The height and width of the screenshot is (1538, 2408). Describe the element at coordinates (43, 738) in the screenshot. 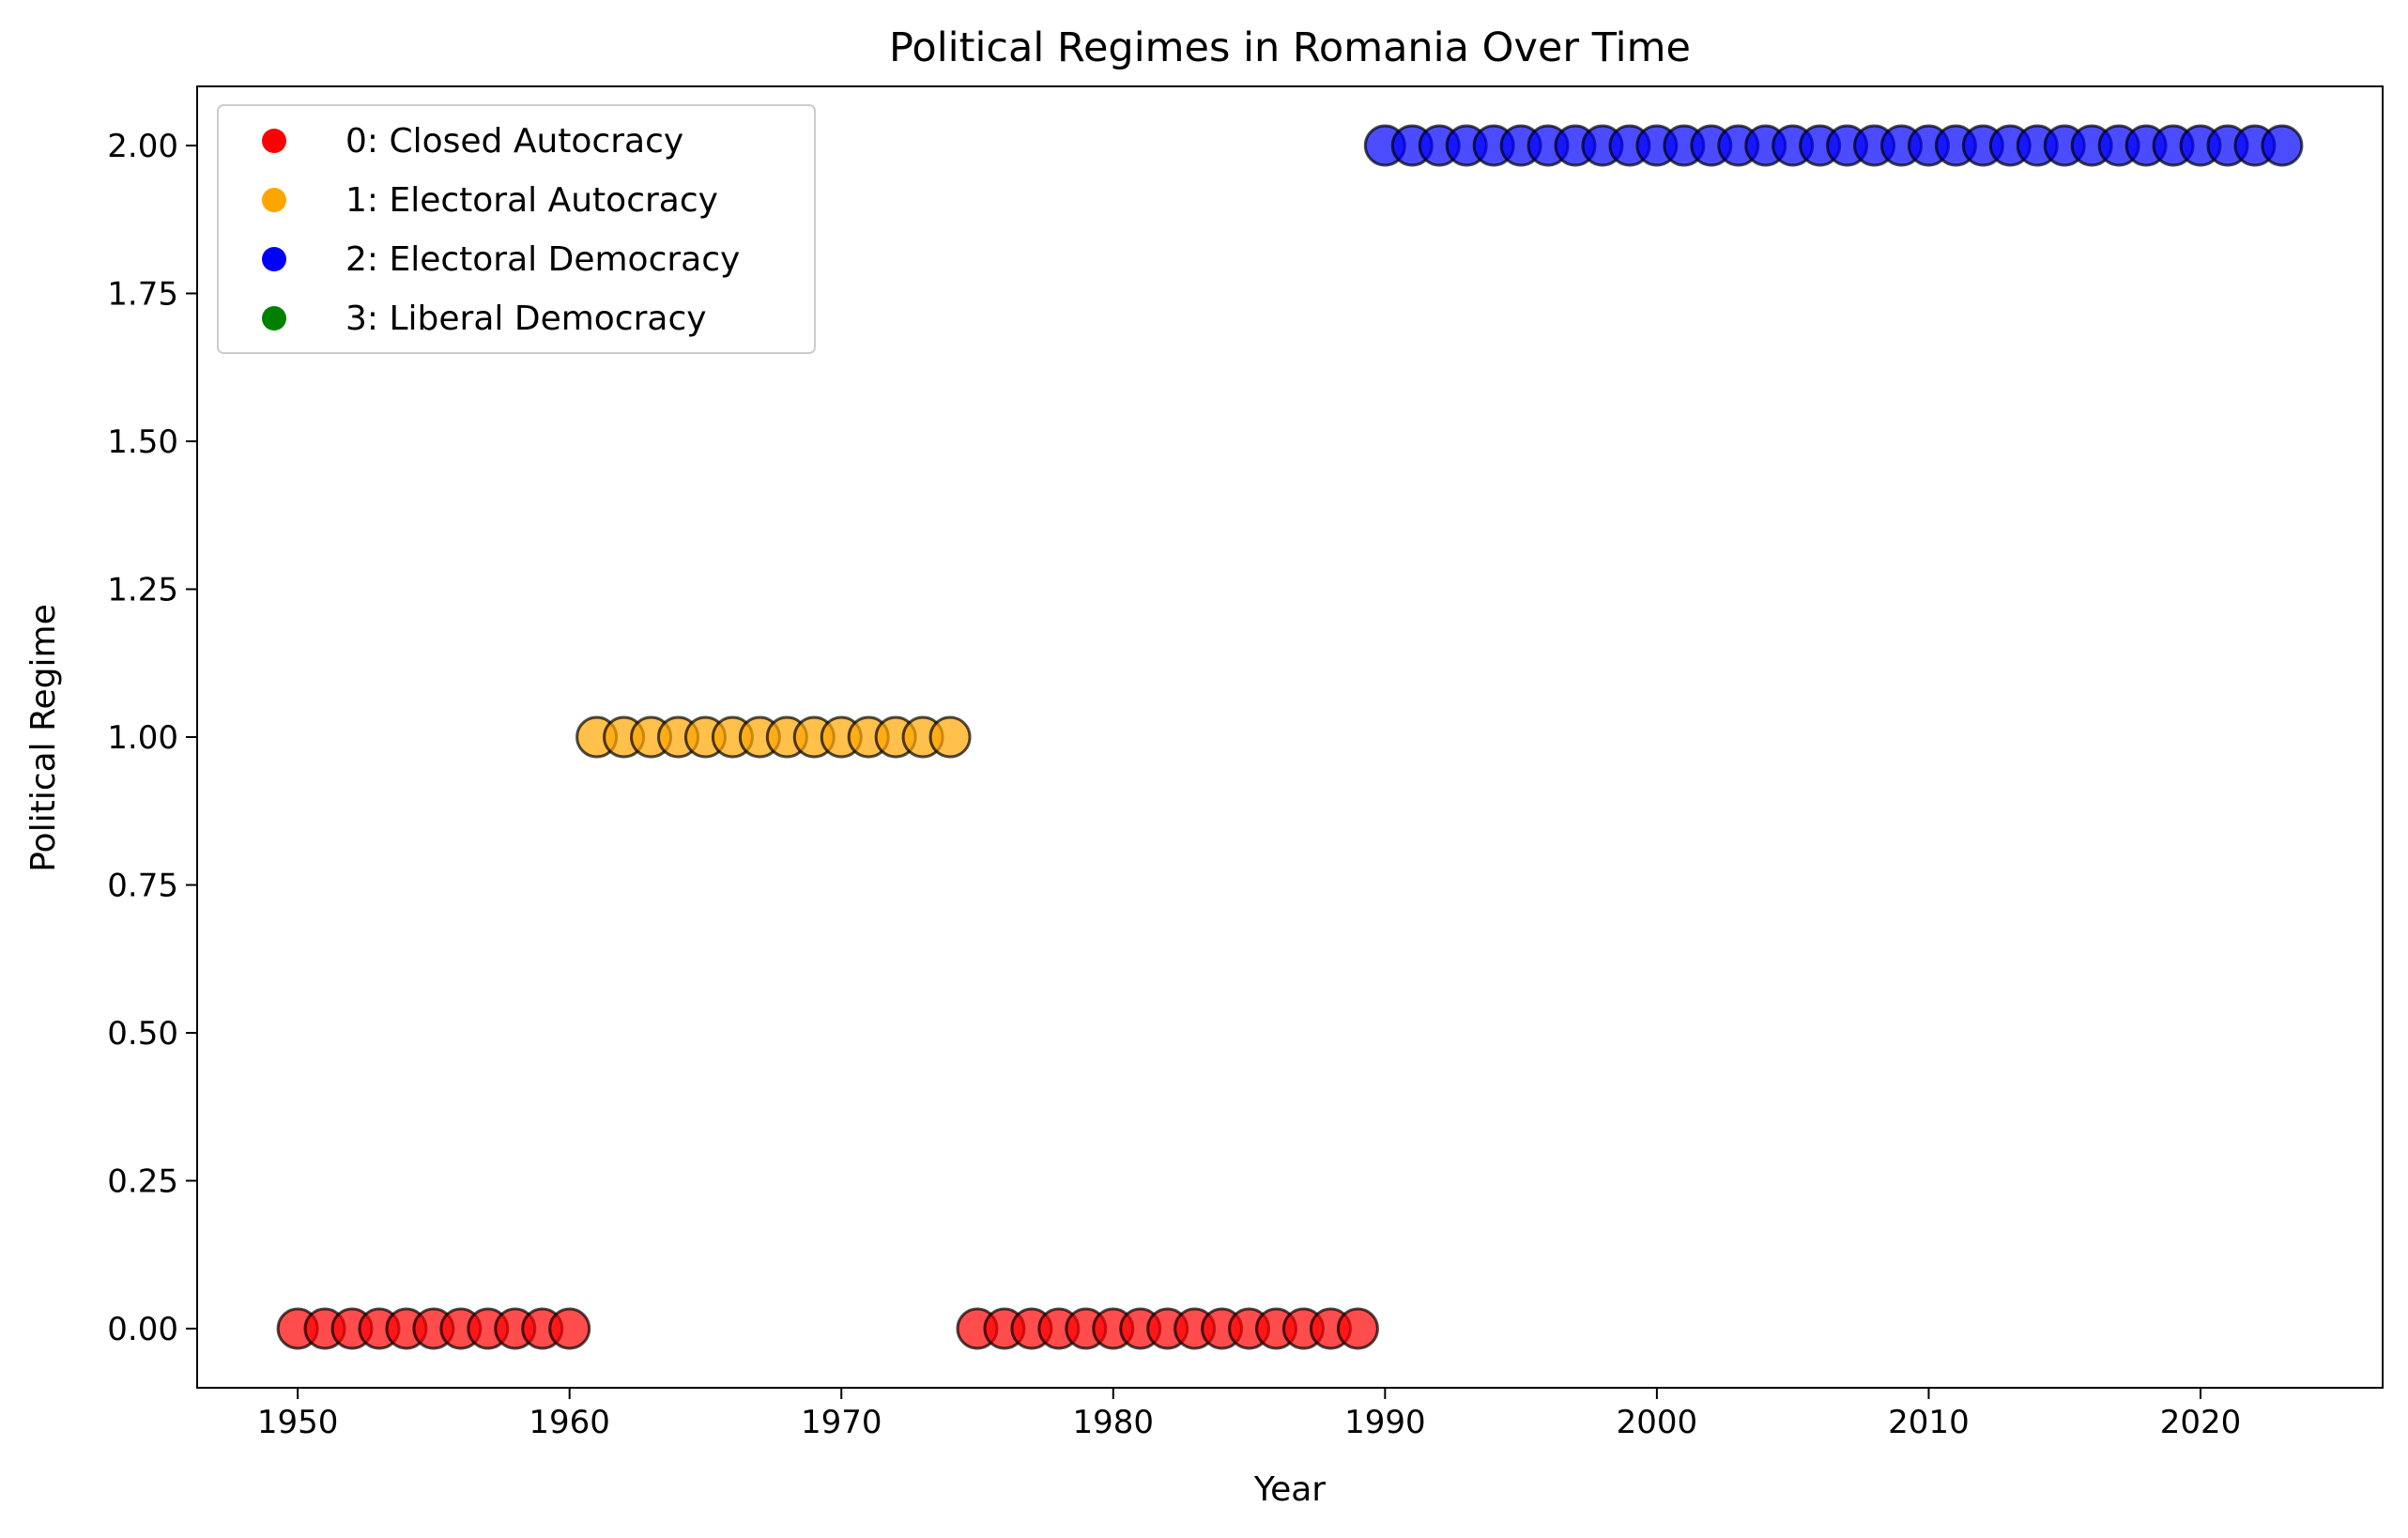

I see `y-axis-label: Political Regime` at that location.